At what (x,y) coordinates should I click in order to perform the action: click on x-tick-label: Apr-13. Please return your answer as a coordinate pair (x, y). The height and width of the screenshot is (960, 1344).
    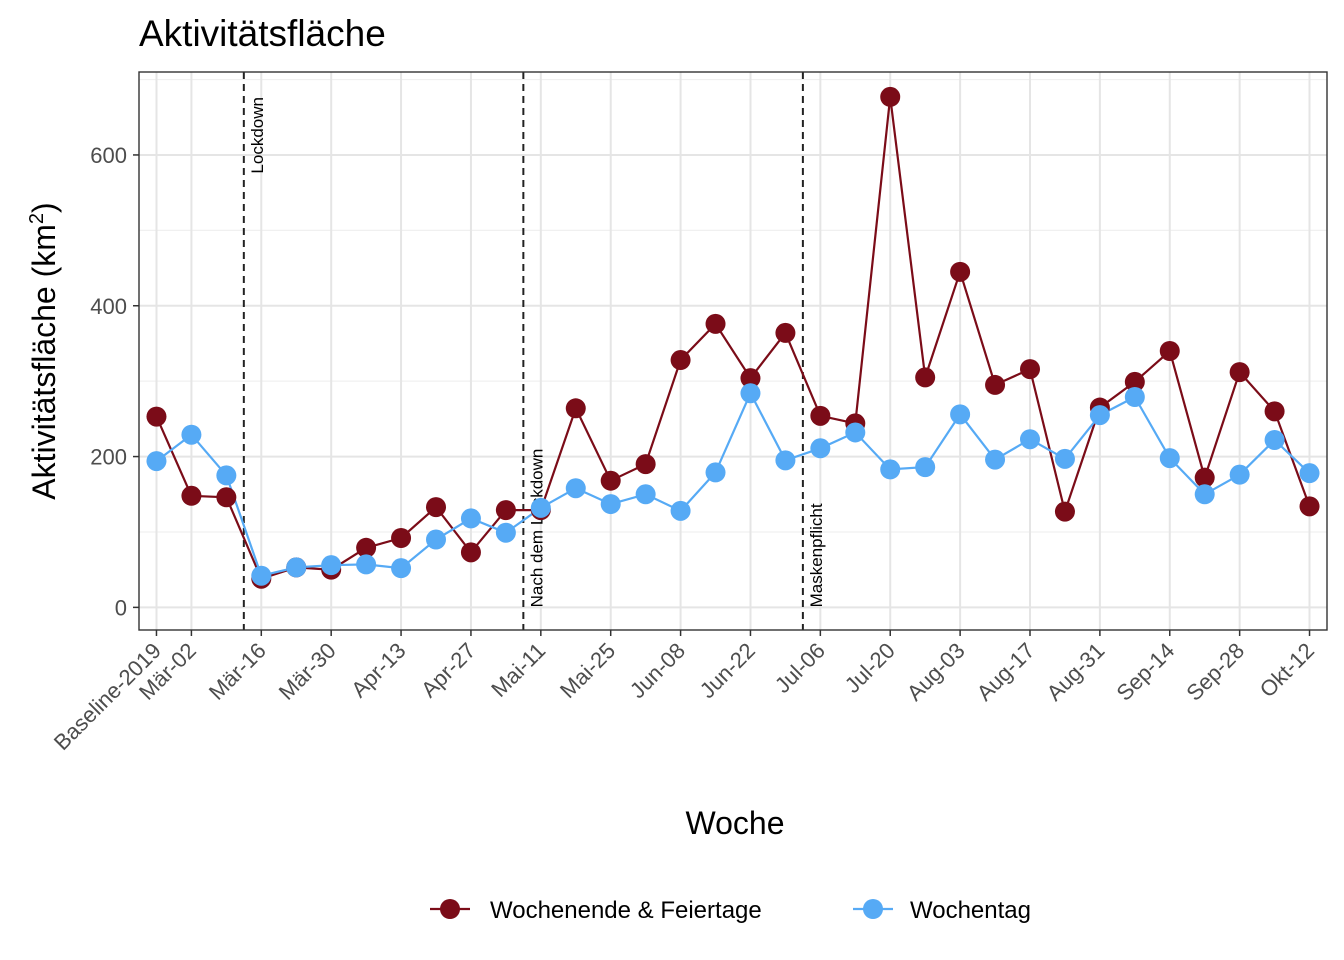
    Looking at the image, I should click on (378, 670).